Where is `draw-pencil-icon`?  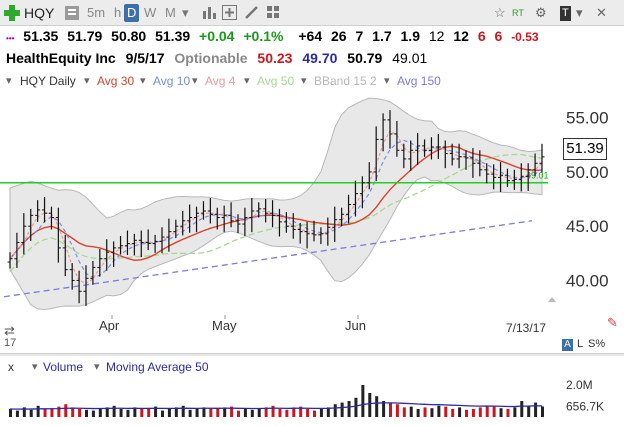 draw-pencil-icon is located at coordinates (251, 12).